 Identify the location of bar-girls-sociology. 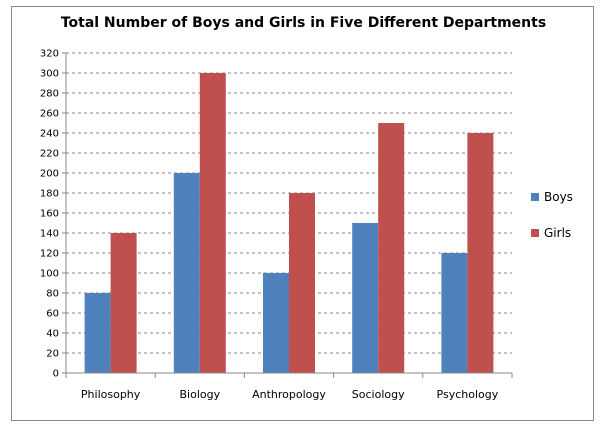
(391, 248).